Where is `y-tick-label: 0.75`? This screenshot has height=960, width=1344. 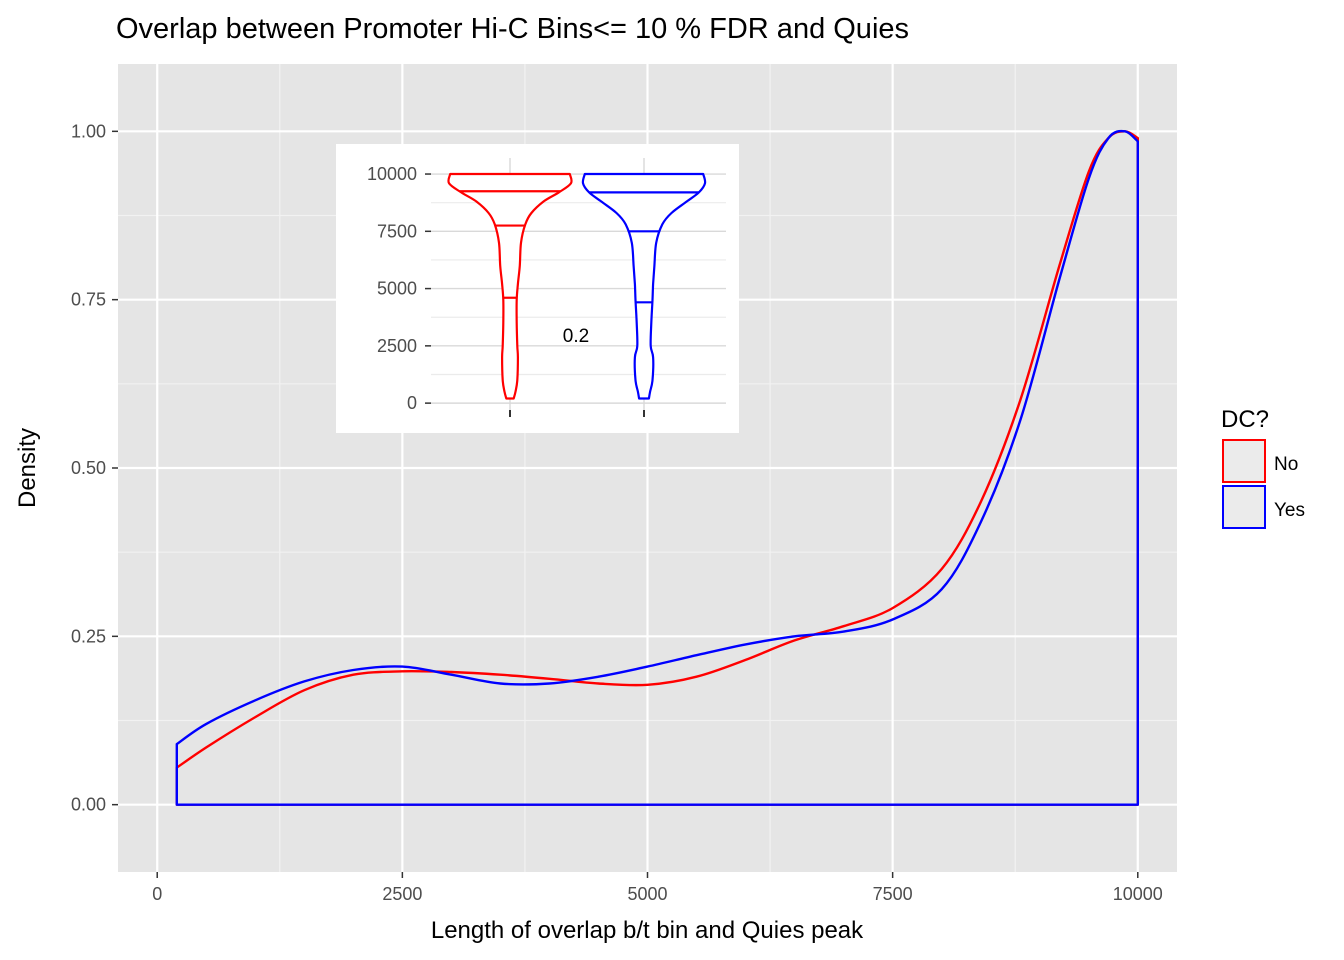 y-tick-label: 0.75 is located at coordinates (88, 300).